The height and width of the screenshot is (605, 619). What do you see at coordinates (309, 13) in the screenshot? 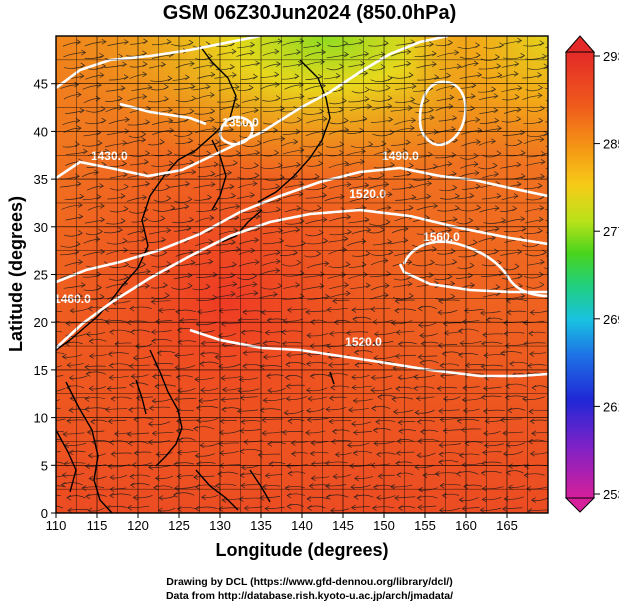
I see `chart-title: GSM 06Z30Jun2024 (850.0hPa)` at bounding box center [309, 13].